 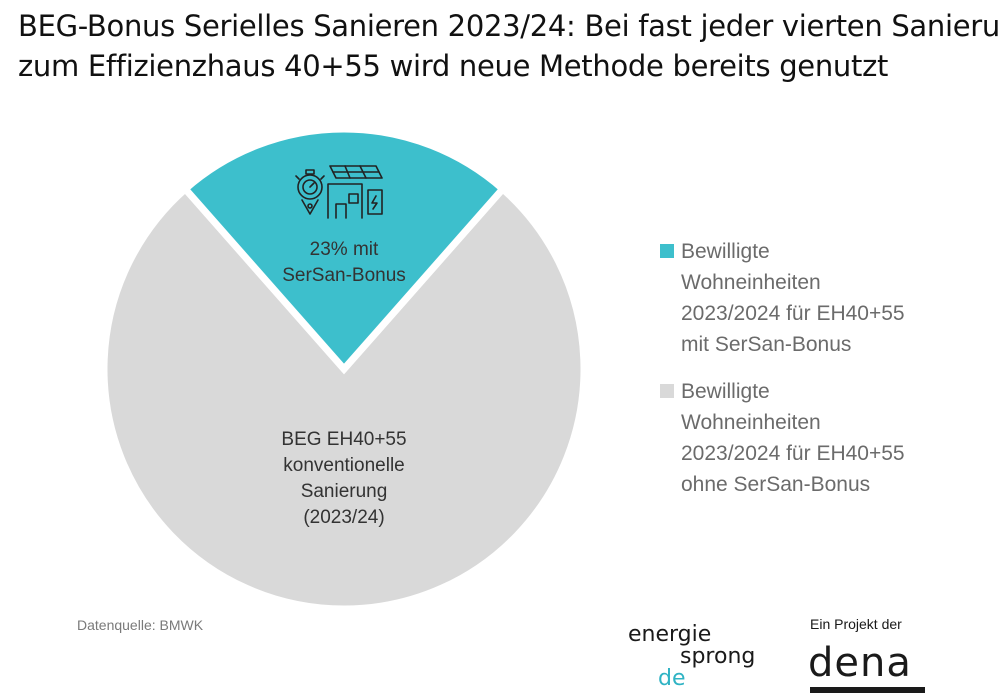 What do you see at coordinates (140, 625) in the screenshot?
I see `data-source: Datenquelle: BMWK` at bounding box center [140, 625].